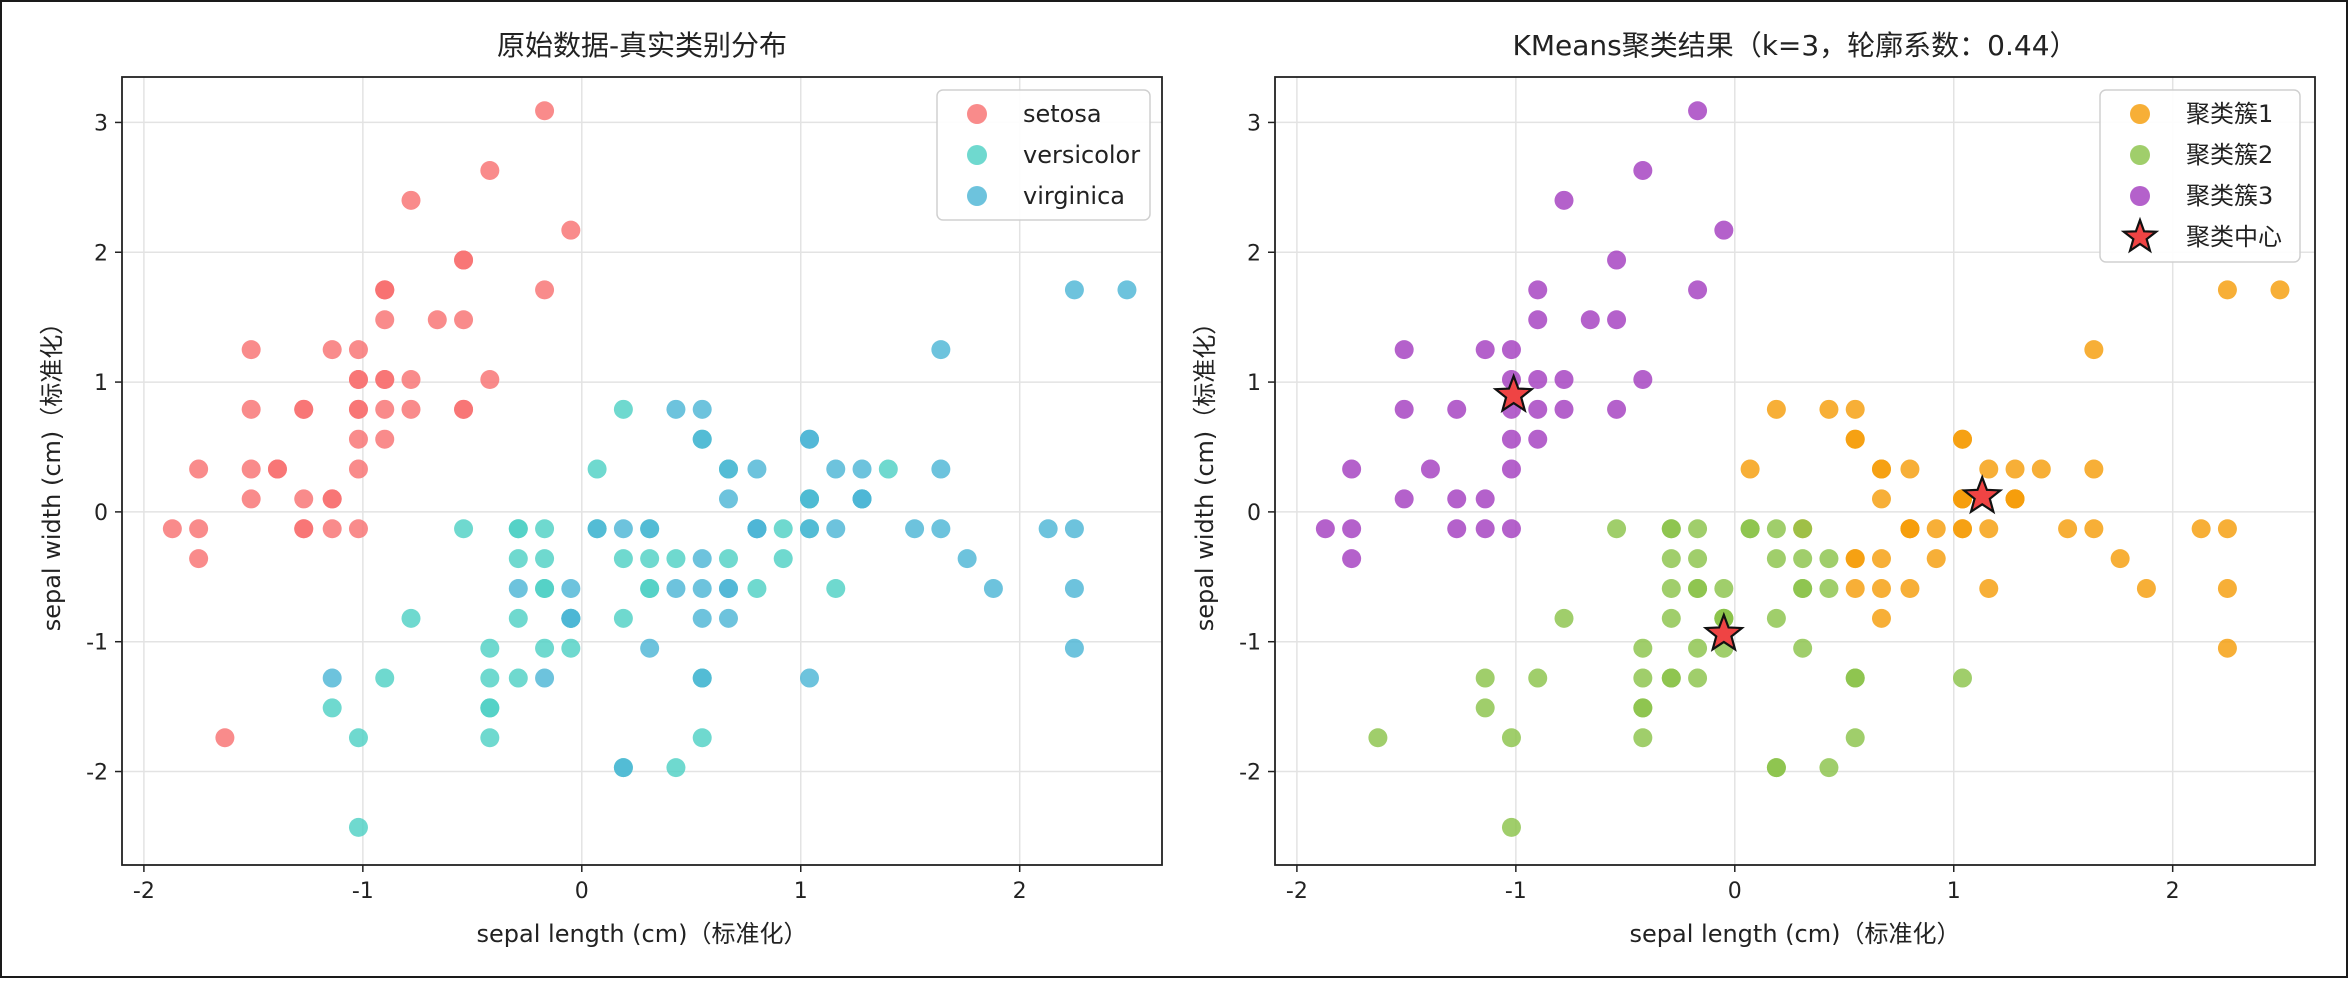  I want to click on legend-label: versicolor, so click(1081, 155).